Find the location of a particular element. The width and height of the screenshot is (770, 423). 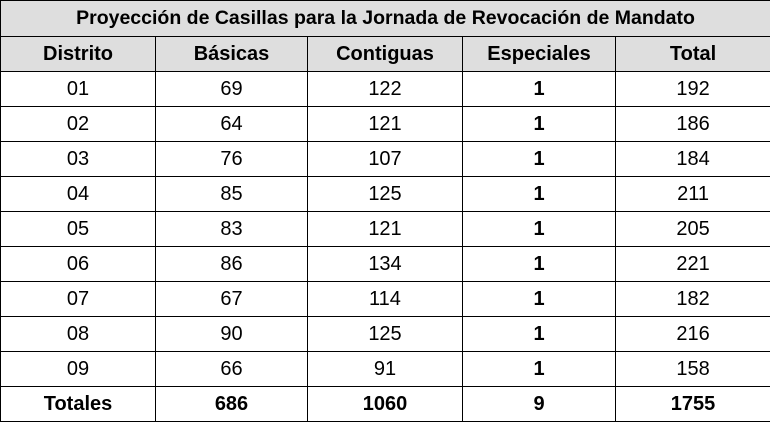

total-cell: 216 is located at coordinates (692, 334).